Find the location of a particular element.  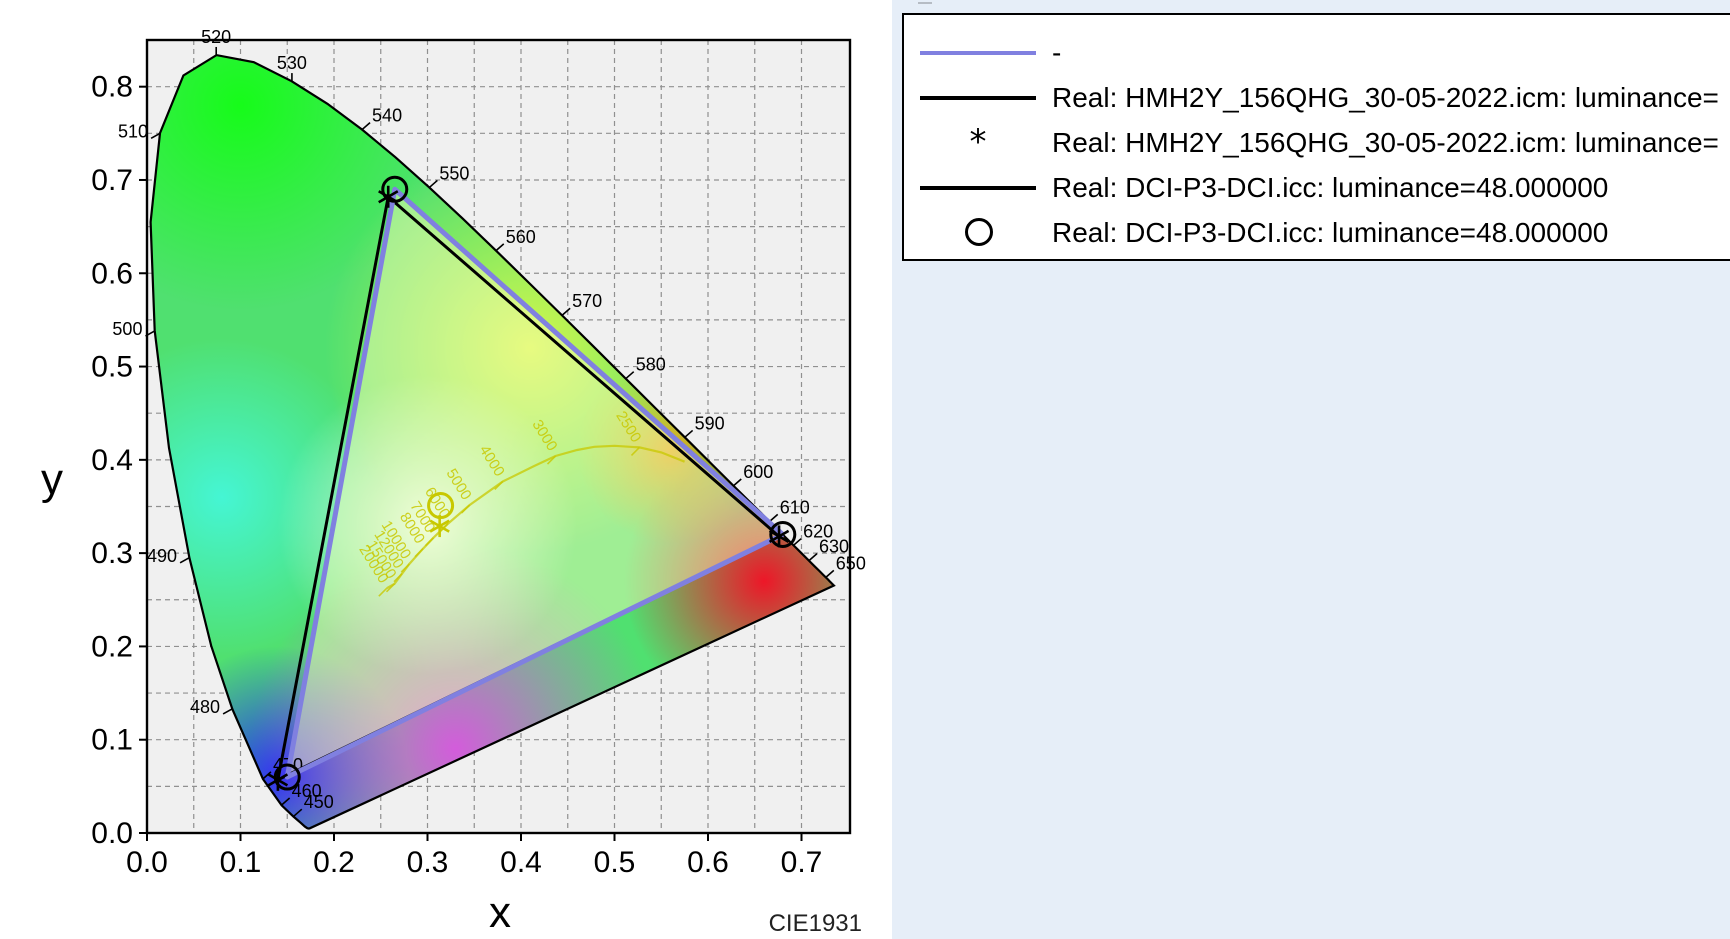

y-tick-label: 0.0 is located at coordinates (112, 833).